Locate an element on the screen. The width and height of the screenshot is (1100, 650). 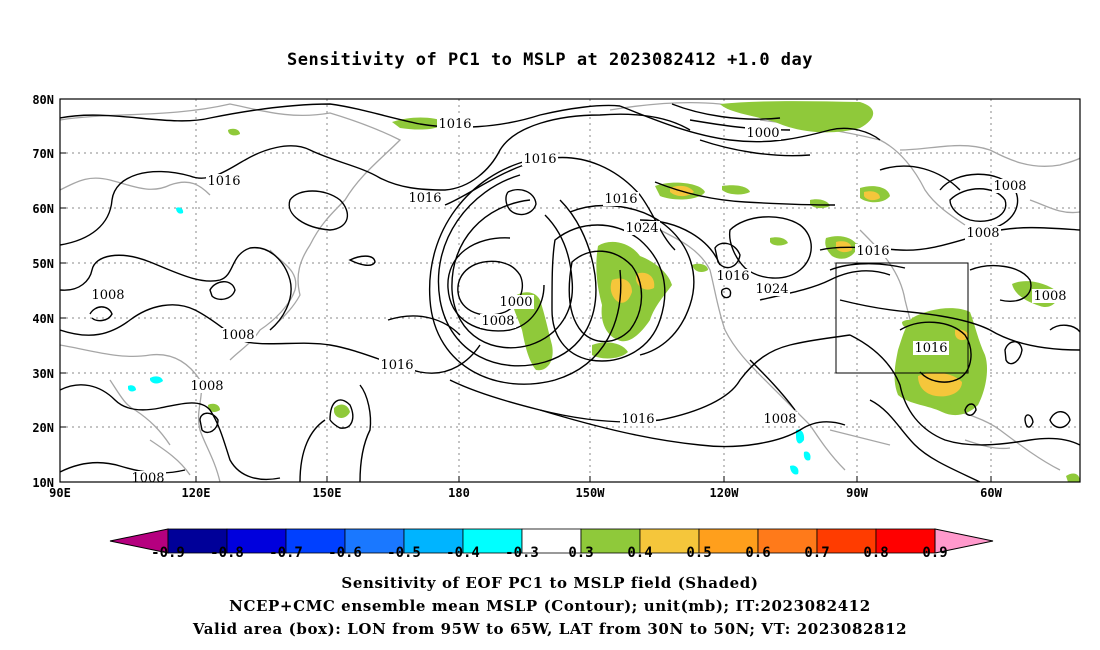
lon-label: 150E is located at coordinates (327, 493).